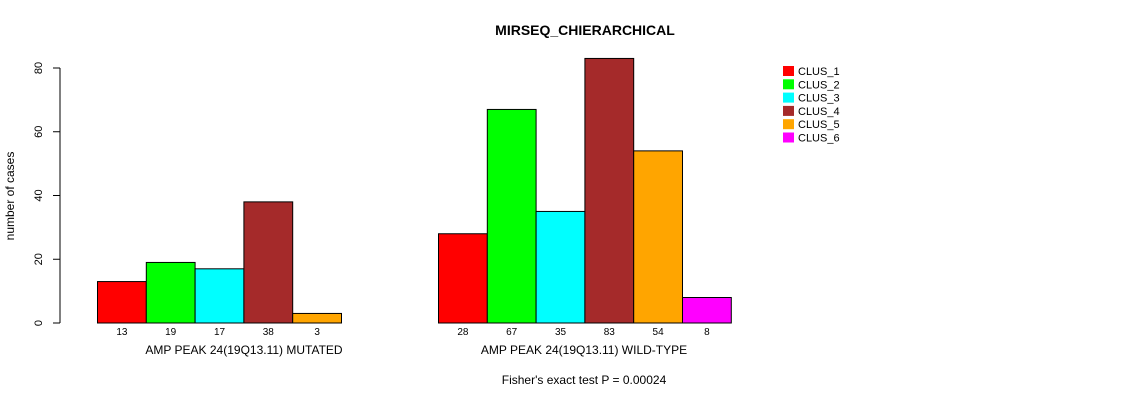 The height and width of the screenshot is (400, 1140). Describe the element at coordinates (39, 323) in the screenshot. I see `y-tick-label: 0` at that location.